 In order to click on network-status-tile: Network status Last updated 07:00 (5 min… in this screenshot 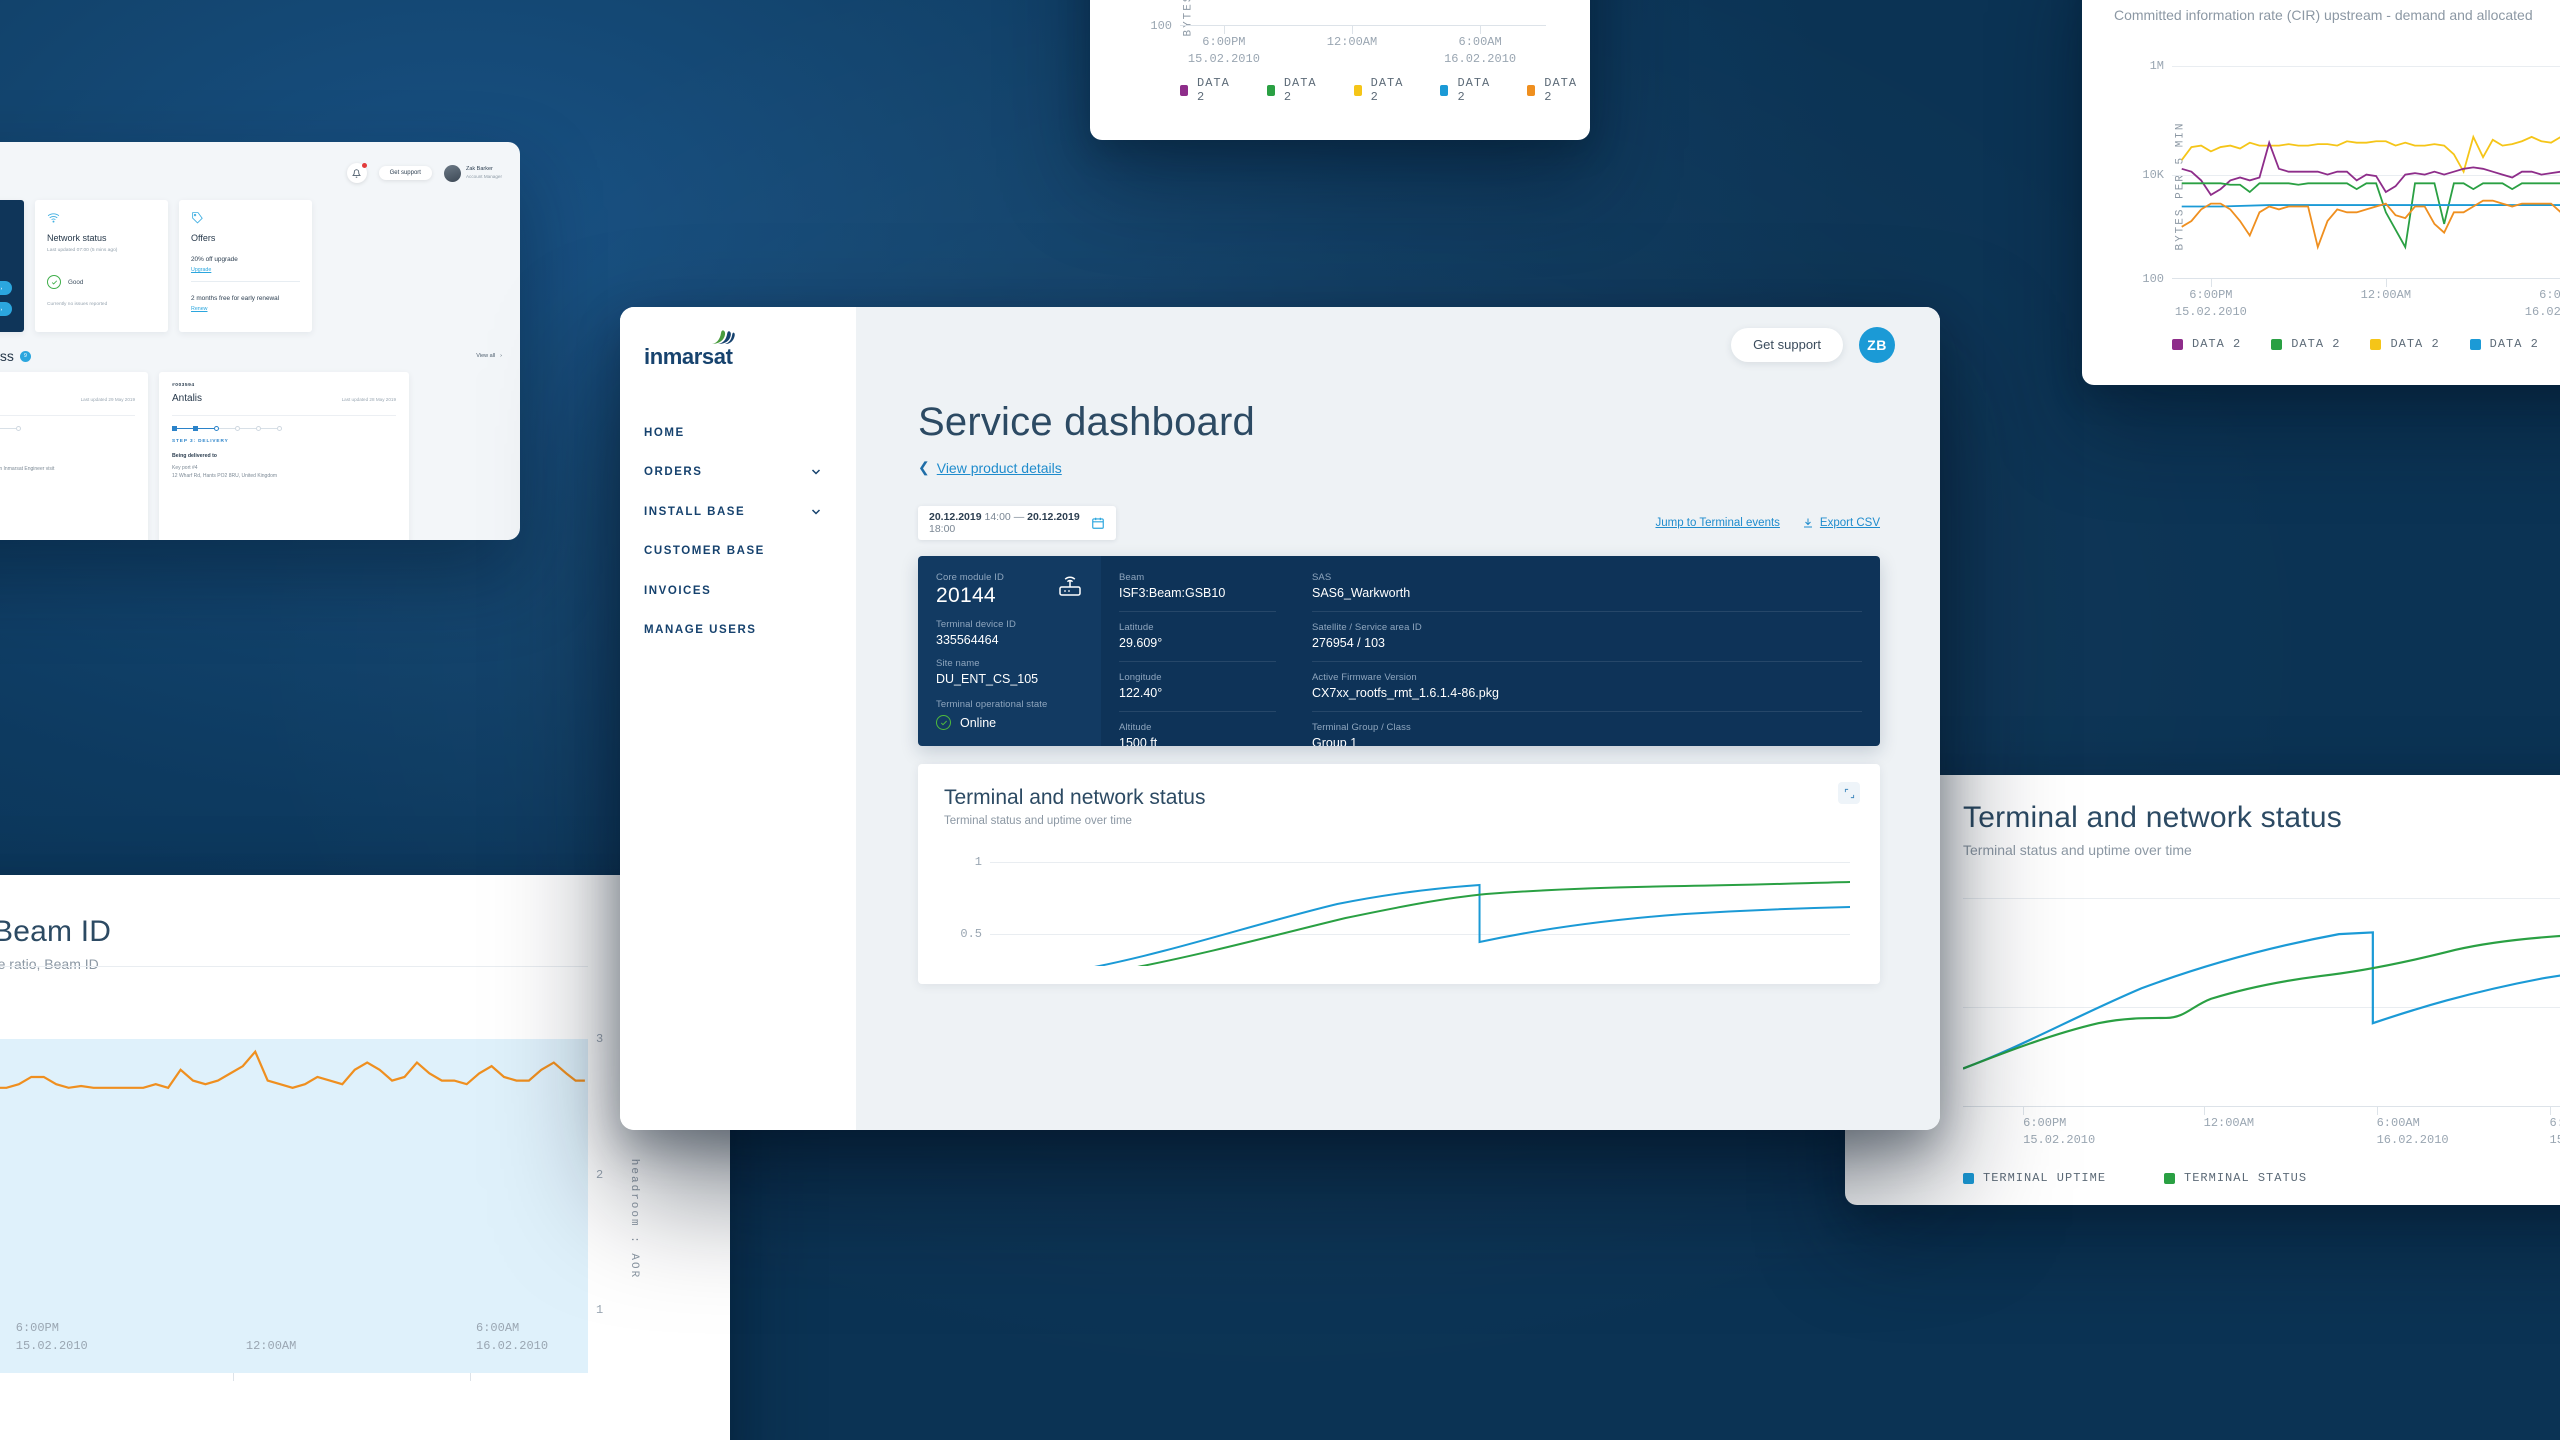, I will do `click(101, 266)`.